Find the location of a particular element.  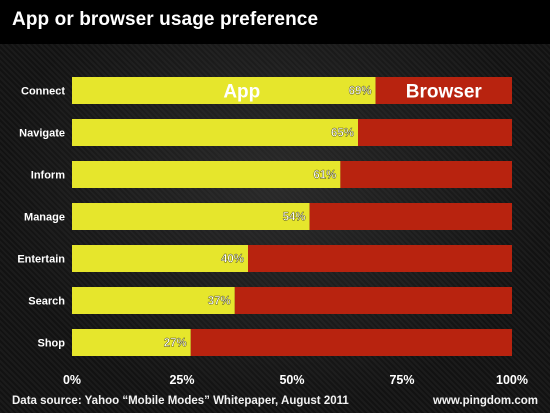

category-label: Search is located at coordinates (46, 302).